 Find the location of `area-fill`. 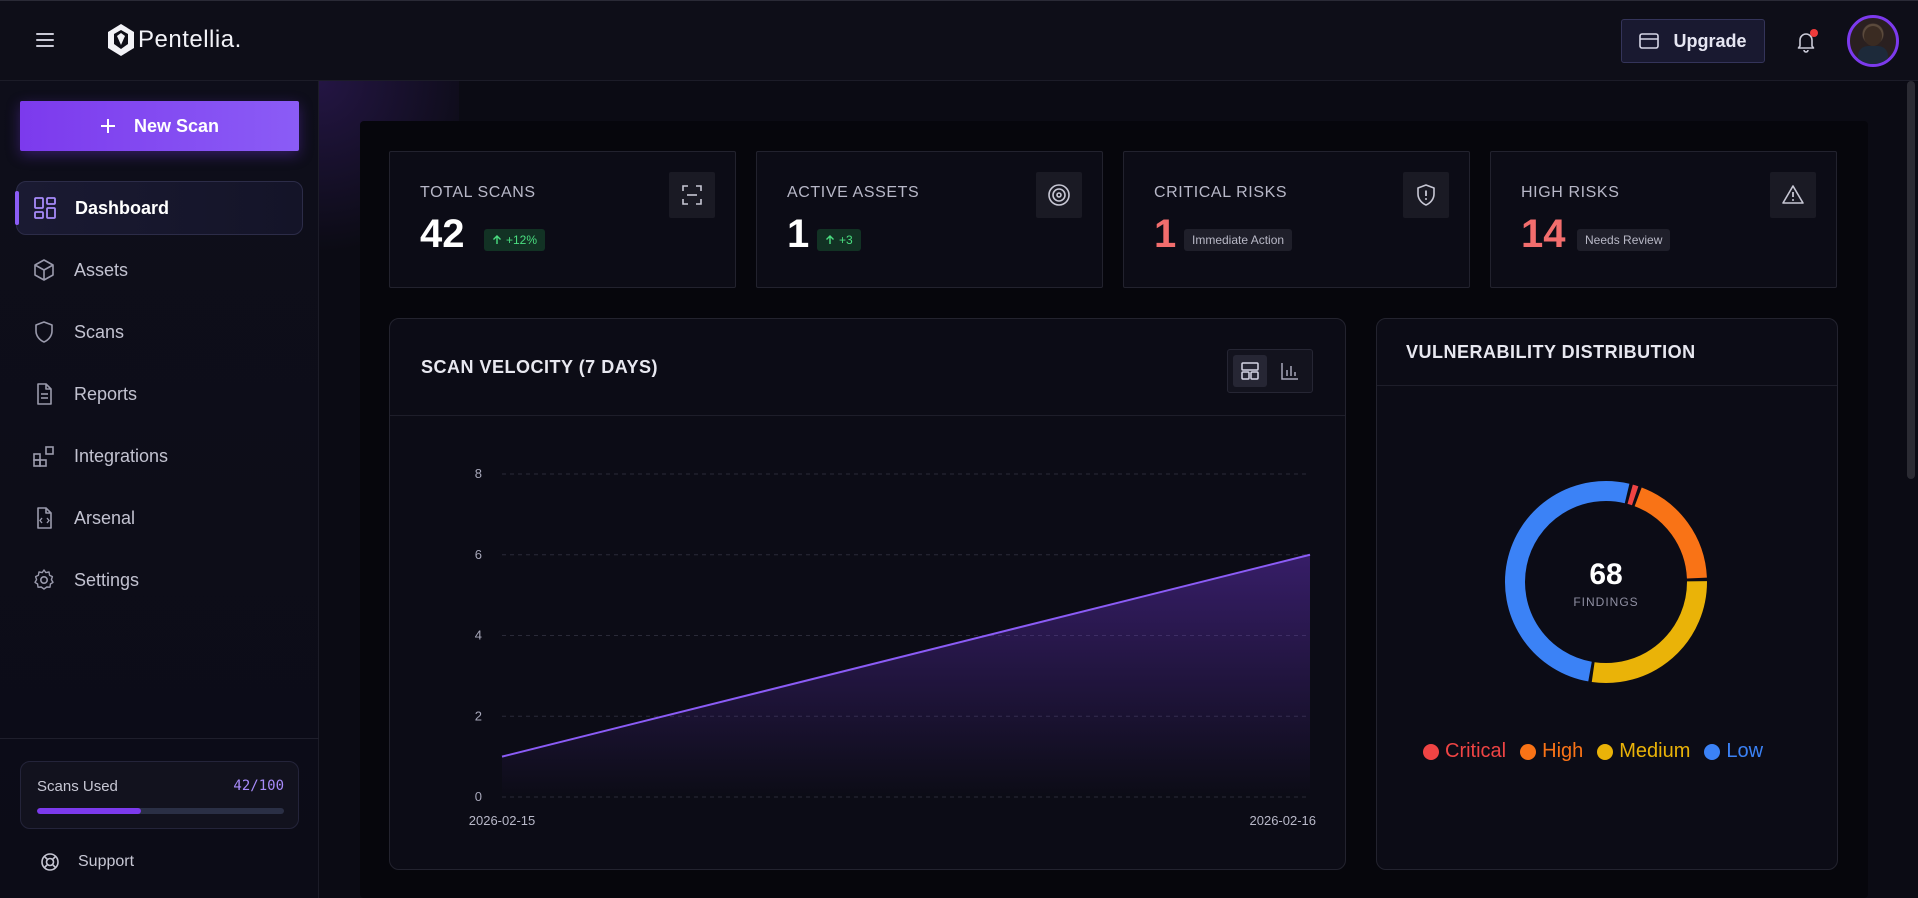

area-fill is located at coordinates (906, 675).